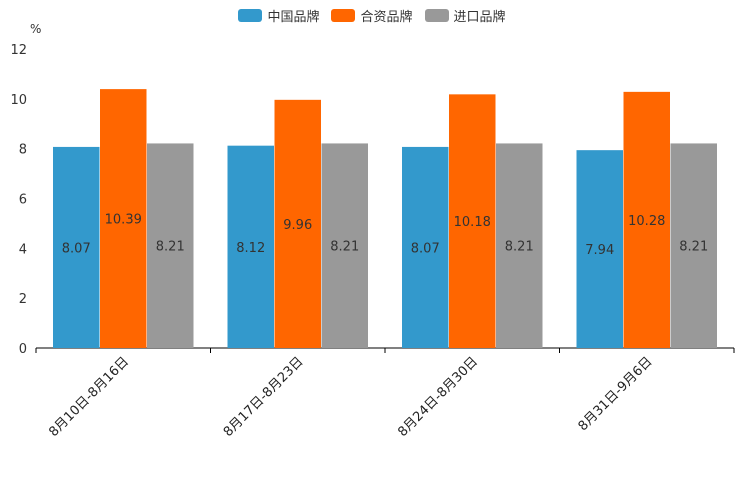  I want to click on x-tick-label: 8月31日-9月6日, so click(616, 394).